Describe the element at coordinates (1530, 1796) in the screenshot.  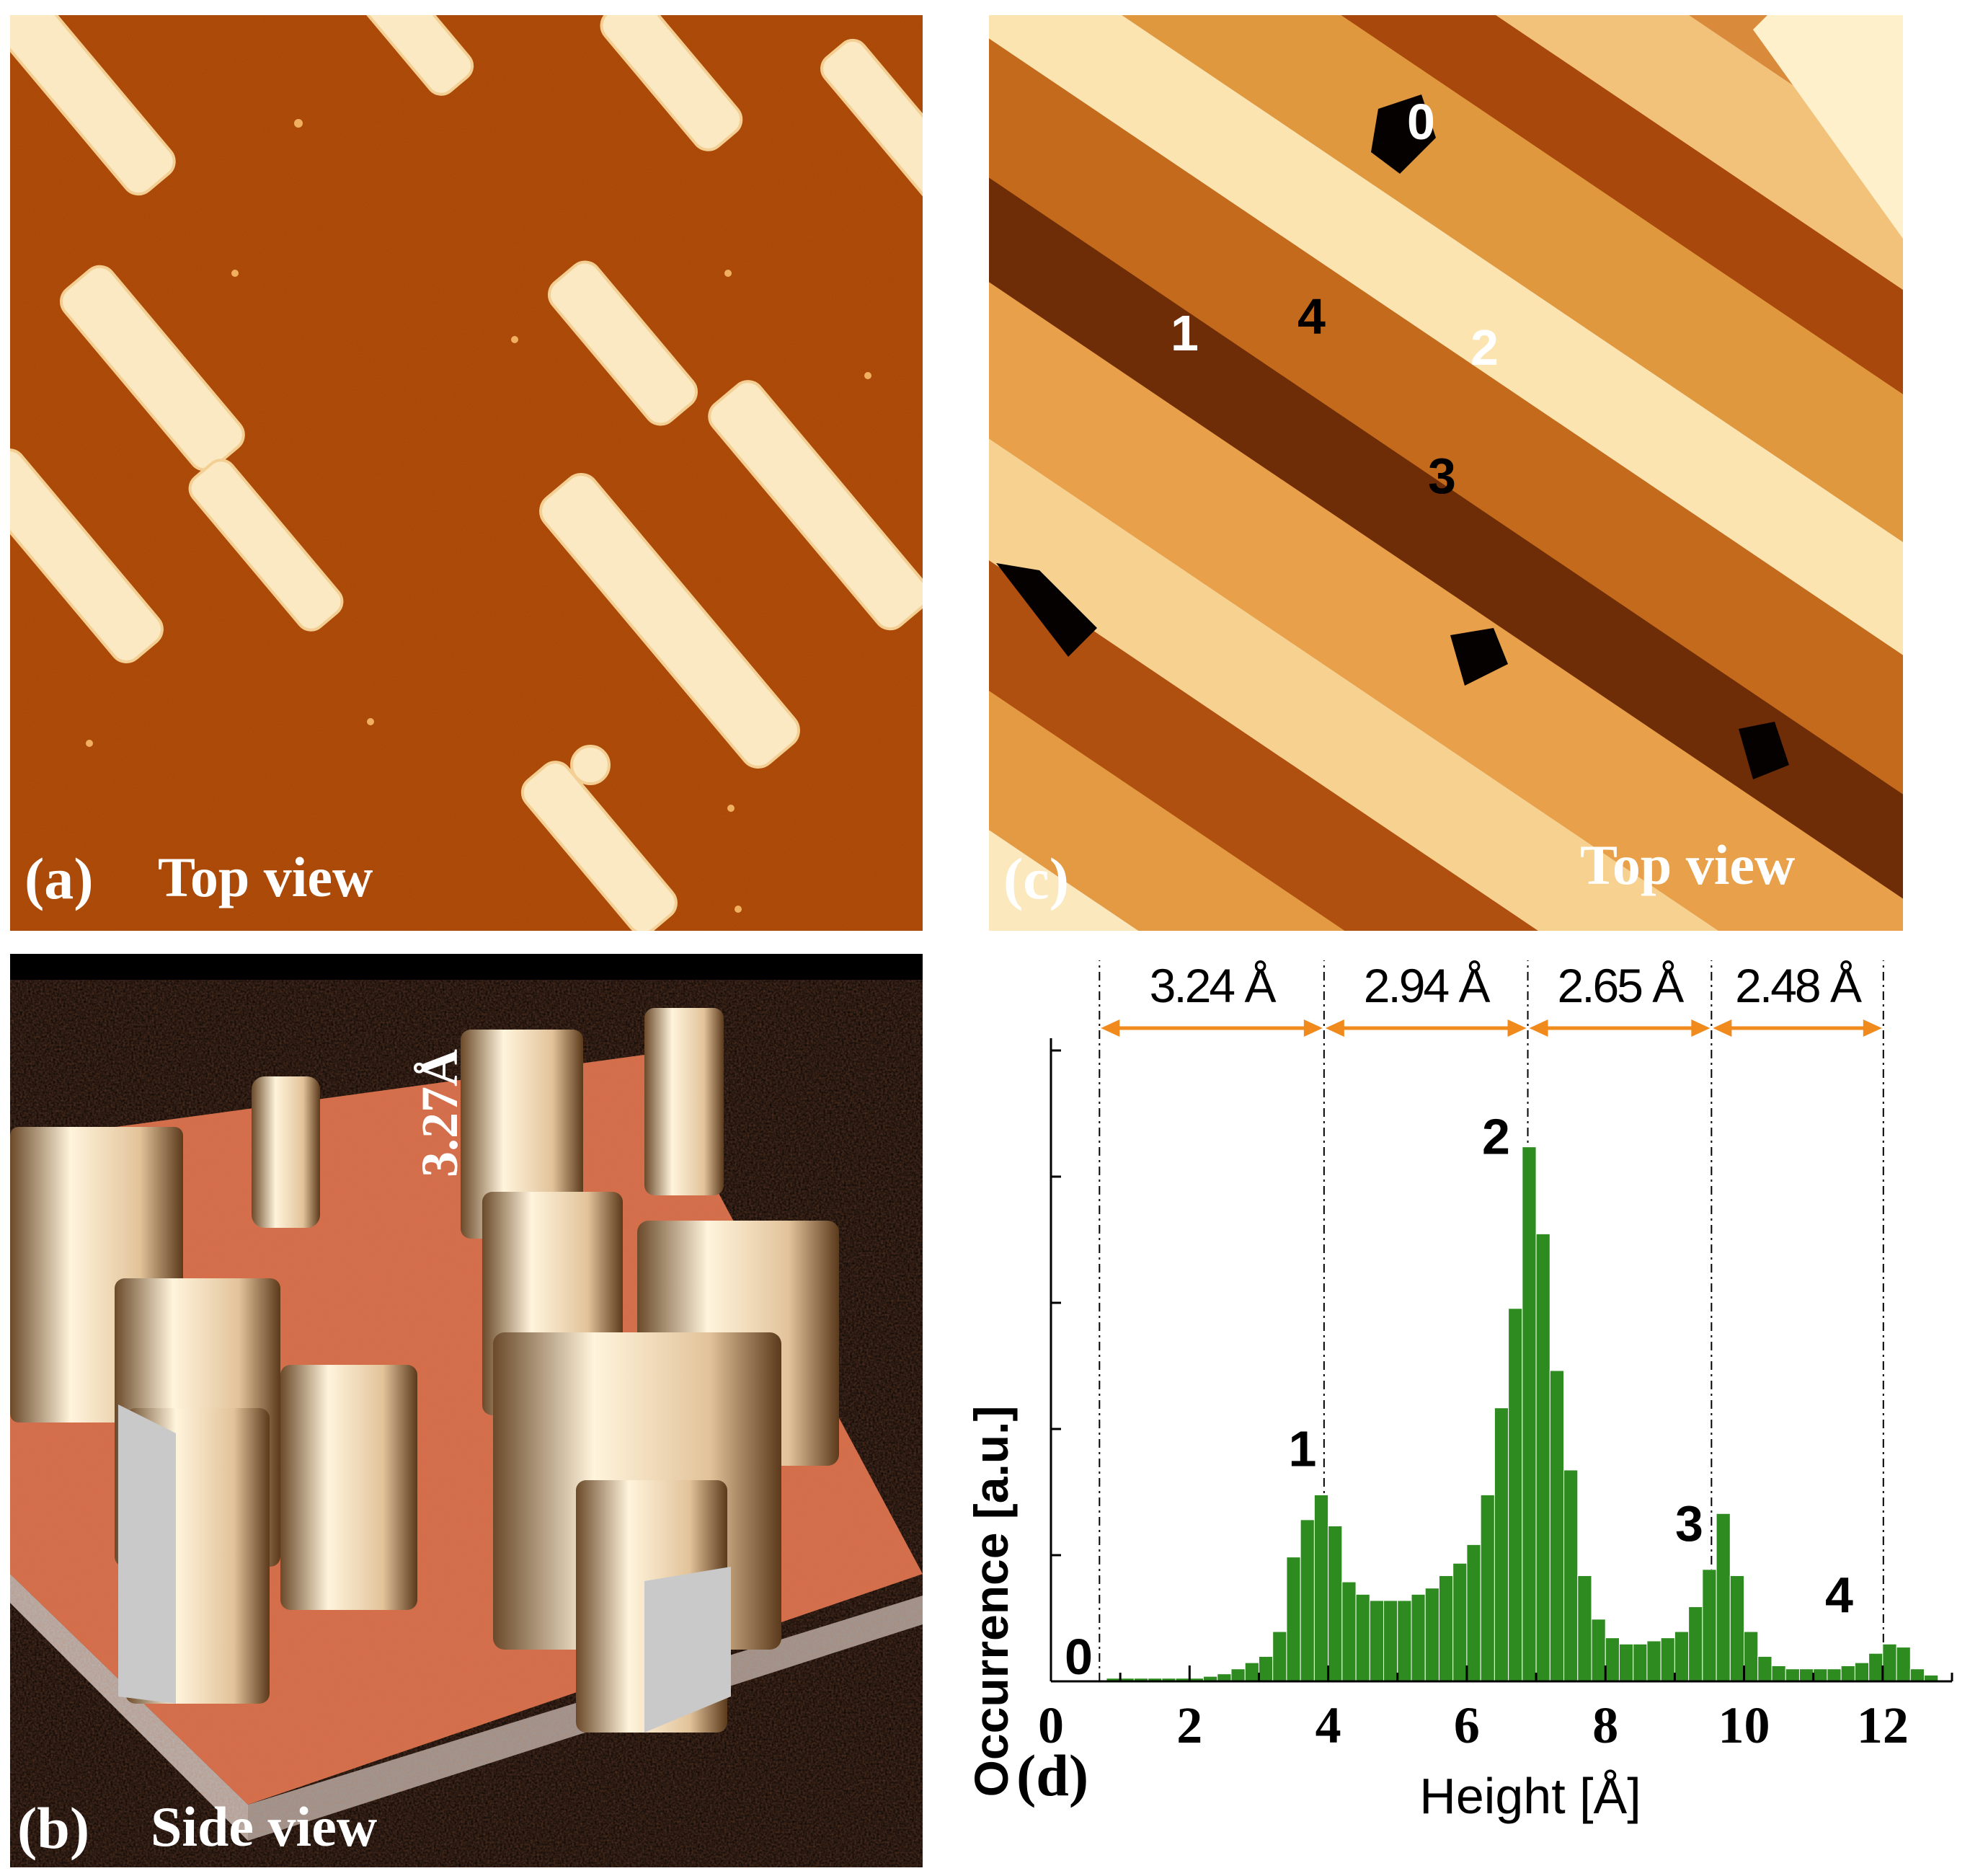
I see `x-axis-label: Height [Å]` at that location.